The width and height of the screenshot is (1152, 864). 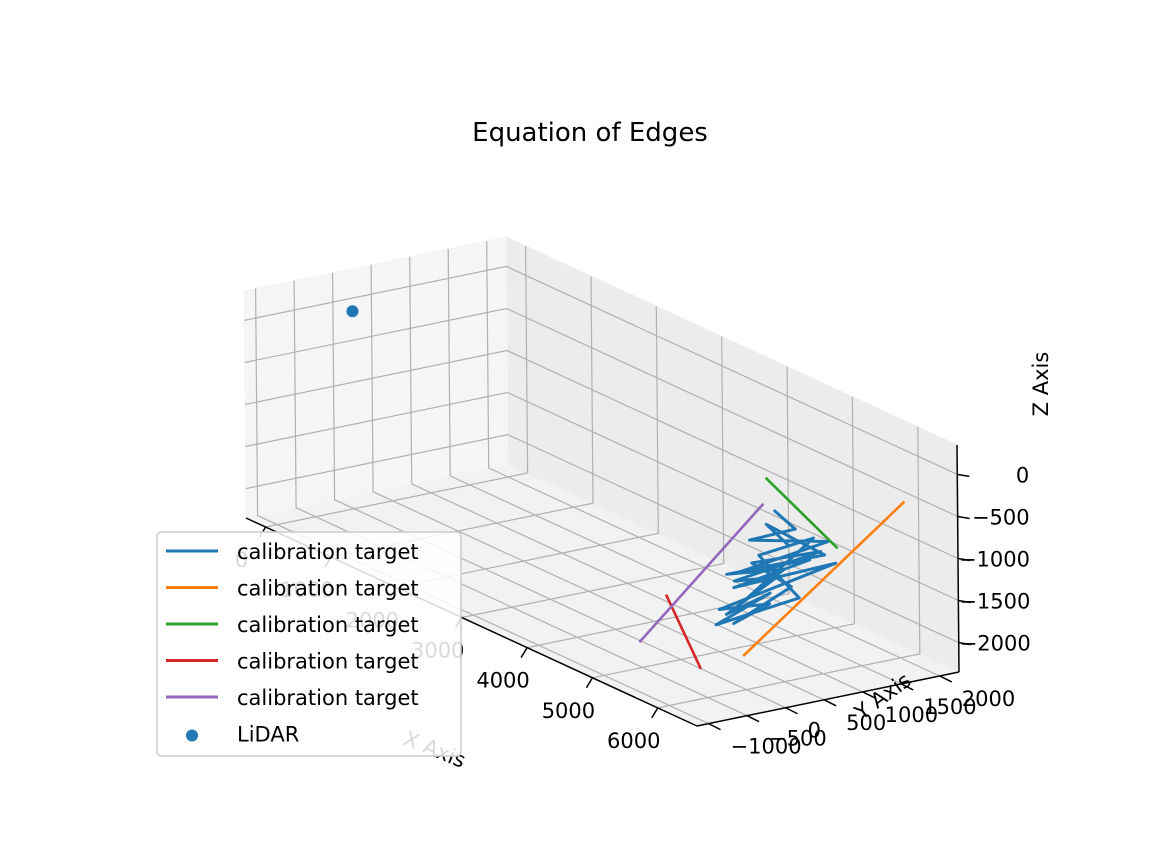 What do you see at coordinates (568, 711) in the screenshot?
I see `x-tick-label: 5000` at bounding box center [568, 711].